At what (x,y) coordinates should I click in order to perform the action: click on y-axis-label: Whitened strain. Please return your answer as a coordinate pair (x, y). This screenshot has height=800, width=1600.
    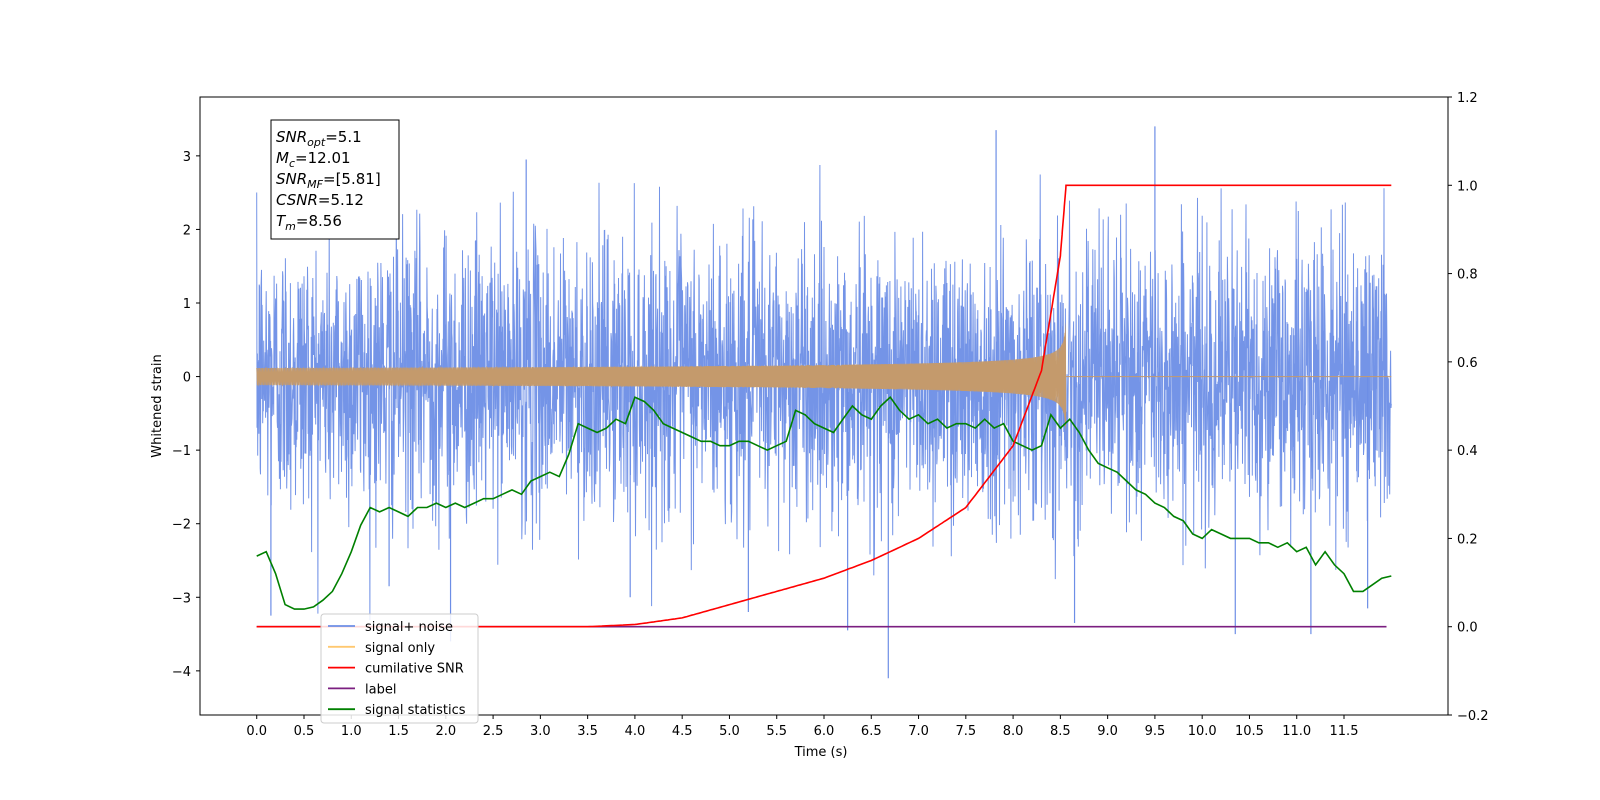
    Looking at the image, I should click on (157, 405).